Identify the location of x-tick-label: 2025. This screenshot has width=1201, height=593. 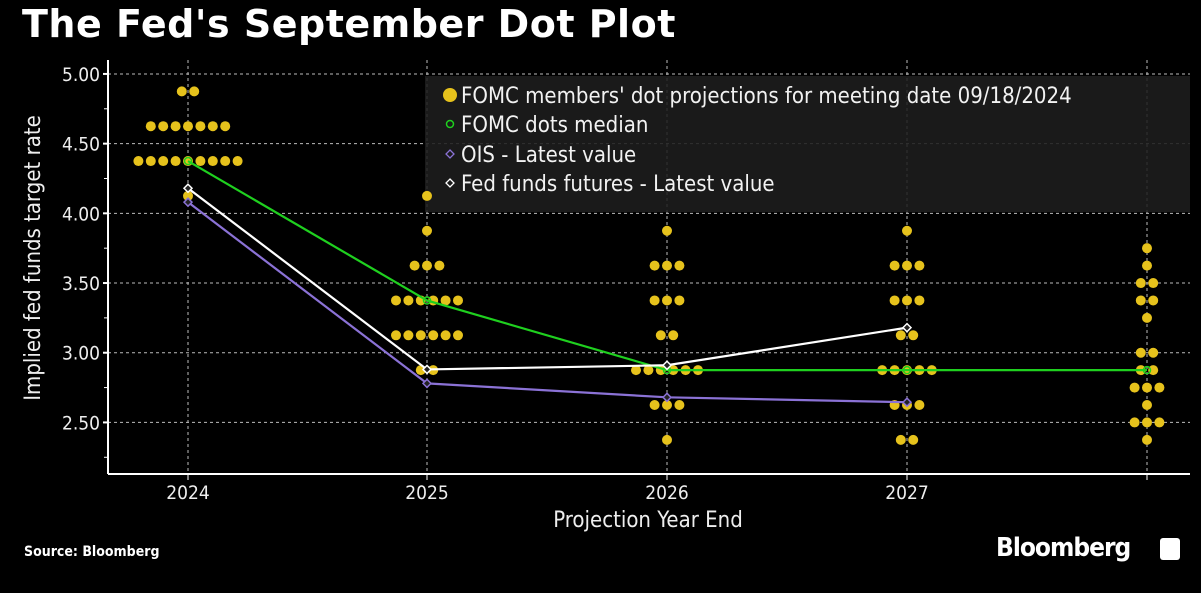
(427, 493).